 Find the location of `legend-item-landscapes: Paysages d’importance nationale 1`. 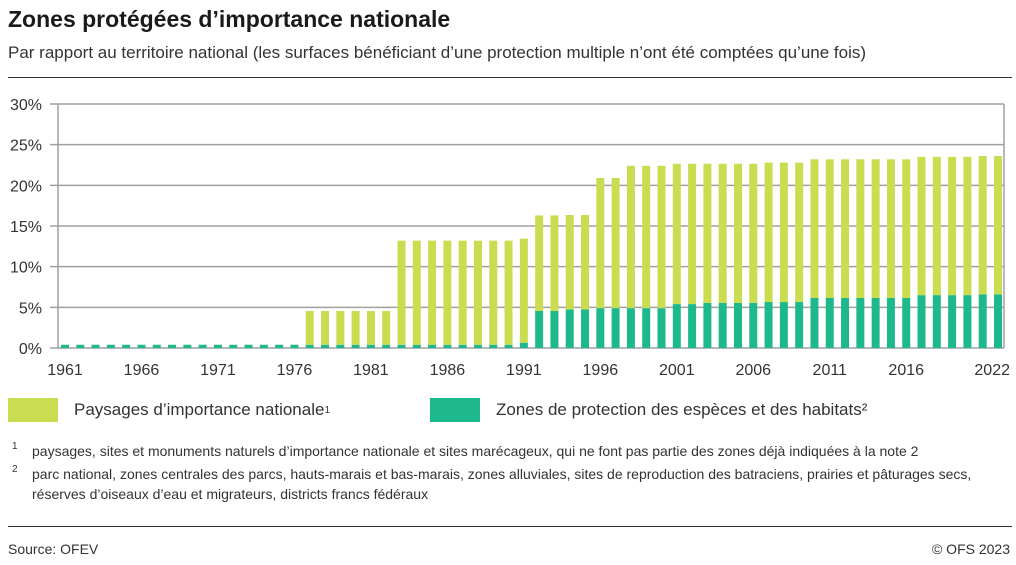

legend-item-landscapes: Paysages d’importance nationale 1 is located at coordinates (169, 410).